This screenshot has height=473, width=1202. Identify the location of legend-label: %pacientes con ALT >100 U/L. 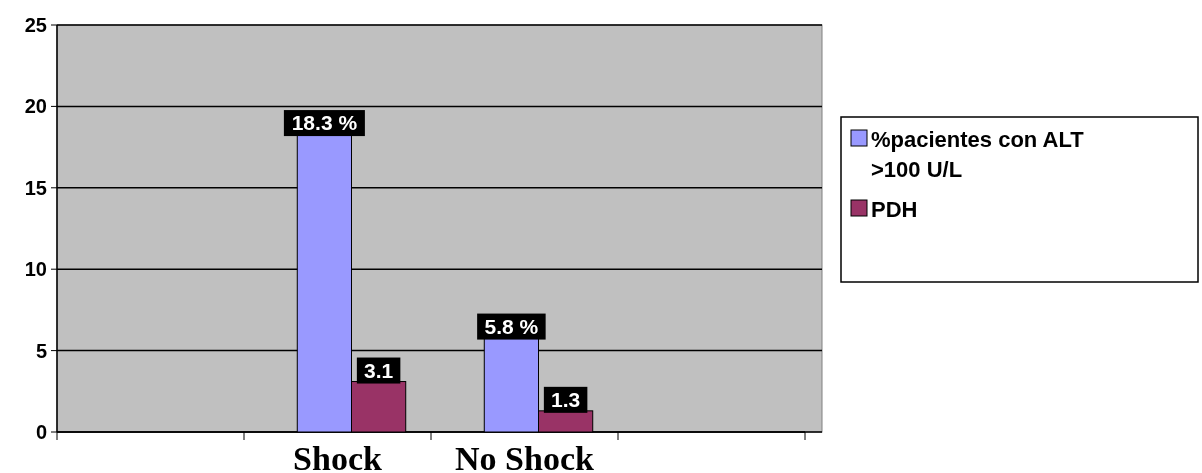
(978, 154).